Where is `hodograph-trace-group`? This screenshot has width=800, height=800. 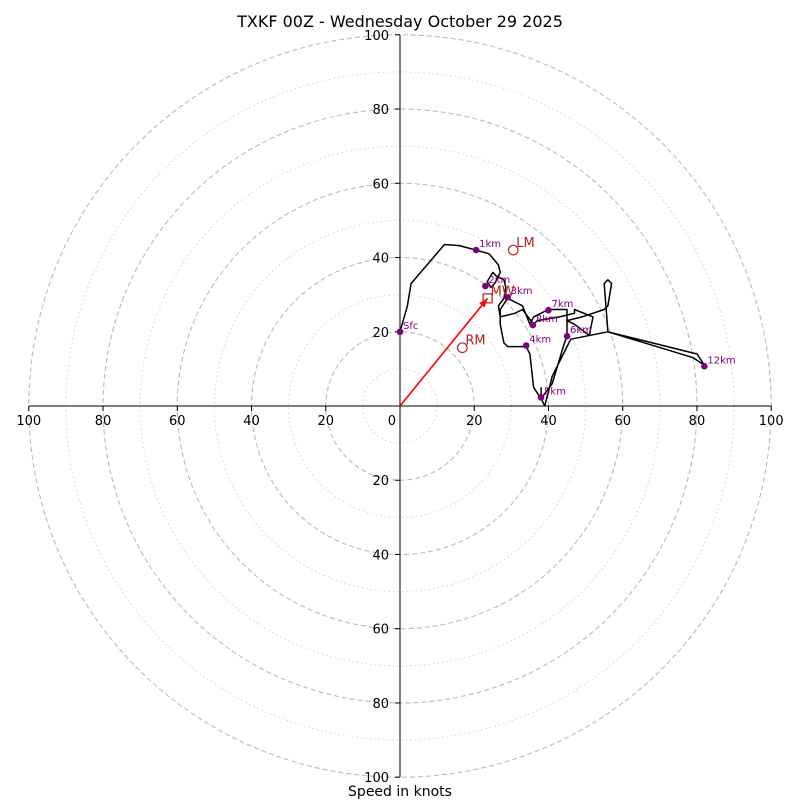
hodograph-trace-group is located at coordinates (552, 325).